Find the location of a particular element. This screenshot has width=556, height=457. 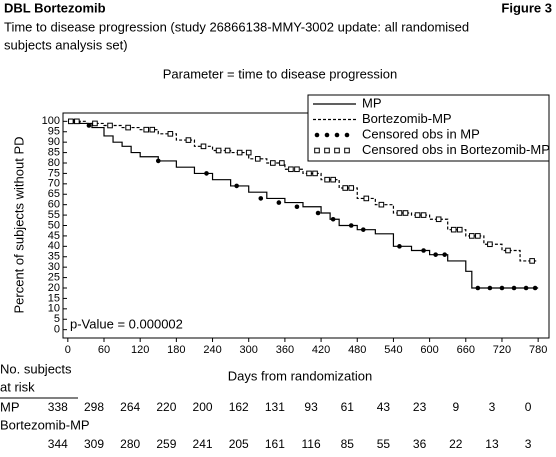

risk-count: 344 is located at coordinates (58, 444).